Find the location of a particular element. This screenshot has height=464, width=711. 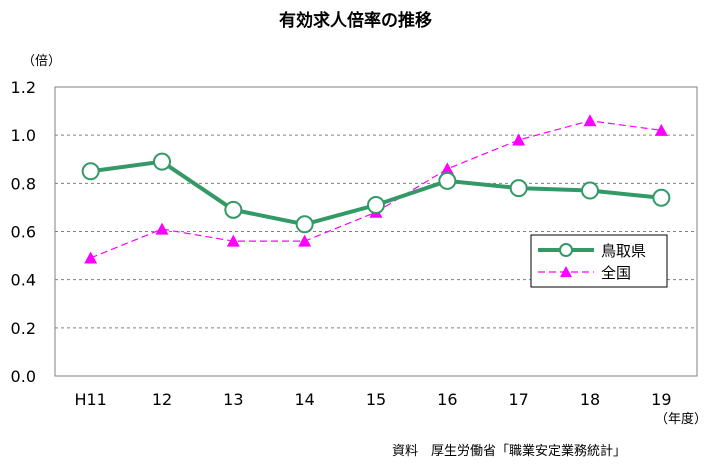

x-tick-label: 13 is located at coordinates (233, 399).